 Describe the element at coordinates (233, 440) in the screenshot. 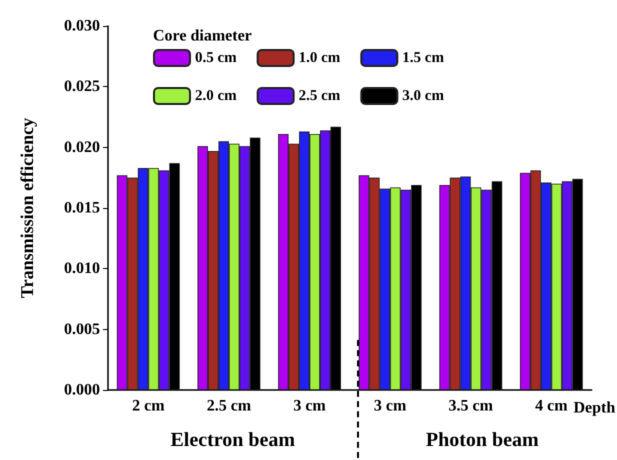

I see `text: Electron beam` at that location.